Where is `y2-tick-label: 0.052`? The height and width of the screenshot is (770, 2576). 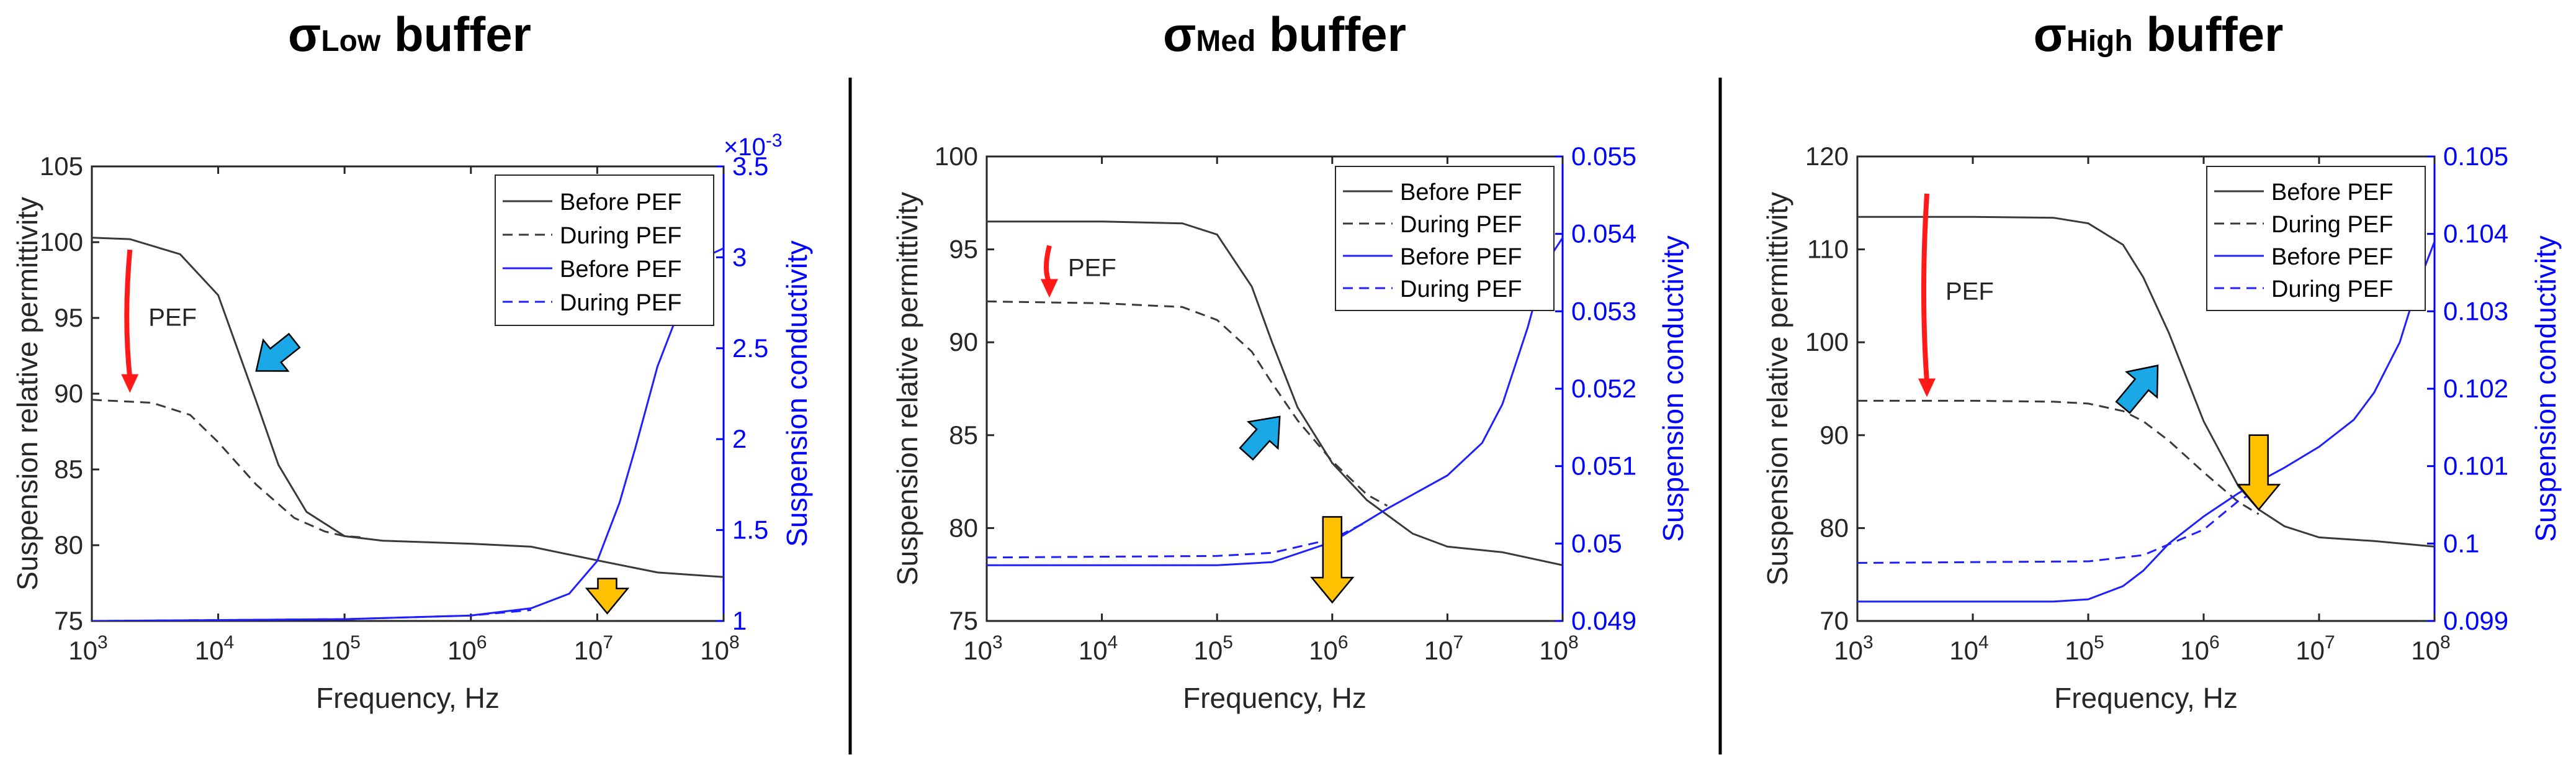 y2-tick-label: 0.052 is located at coordinates (1603, 388).